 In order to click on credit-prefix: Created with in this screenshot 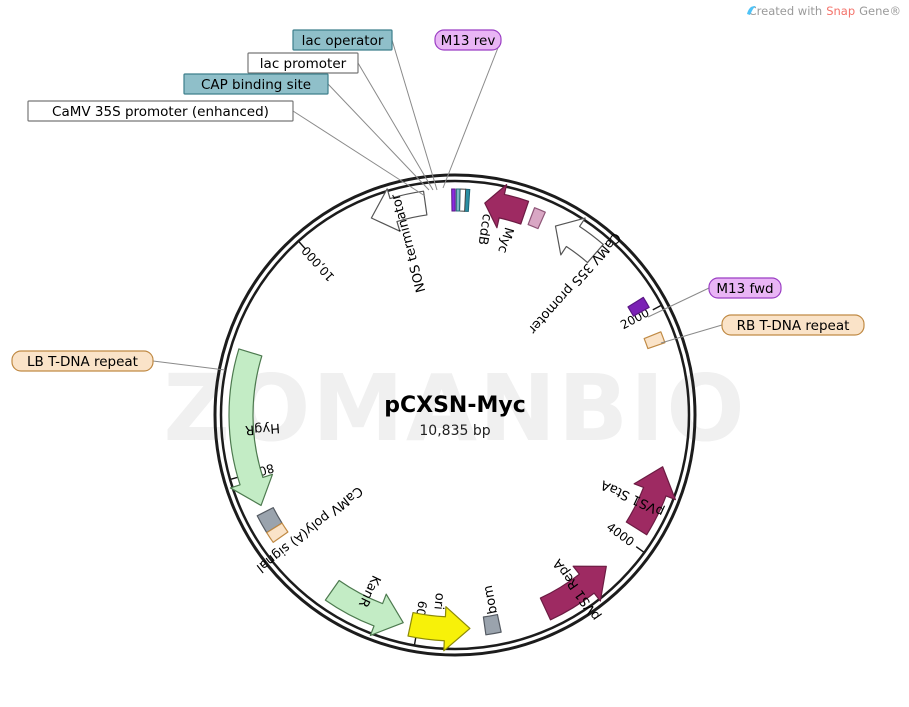, I will do `click(785, 11)`.